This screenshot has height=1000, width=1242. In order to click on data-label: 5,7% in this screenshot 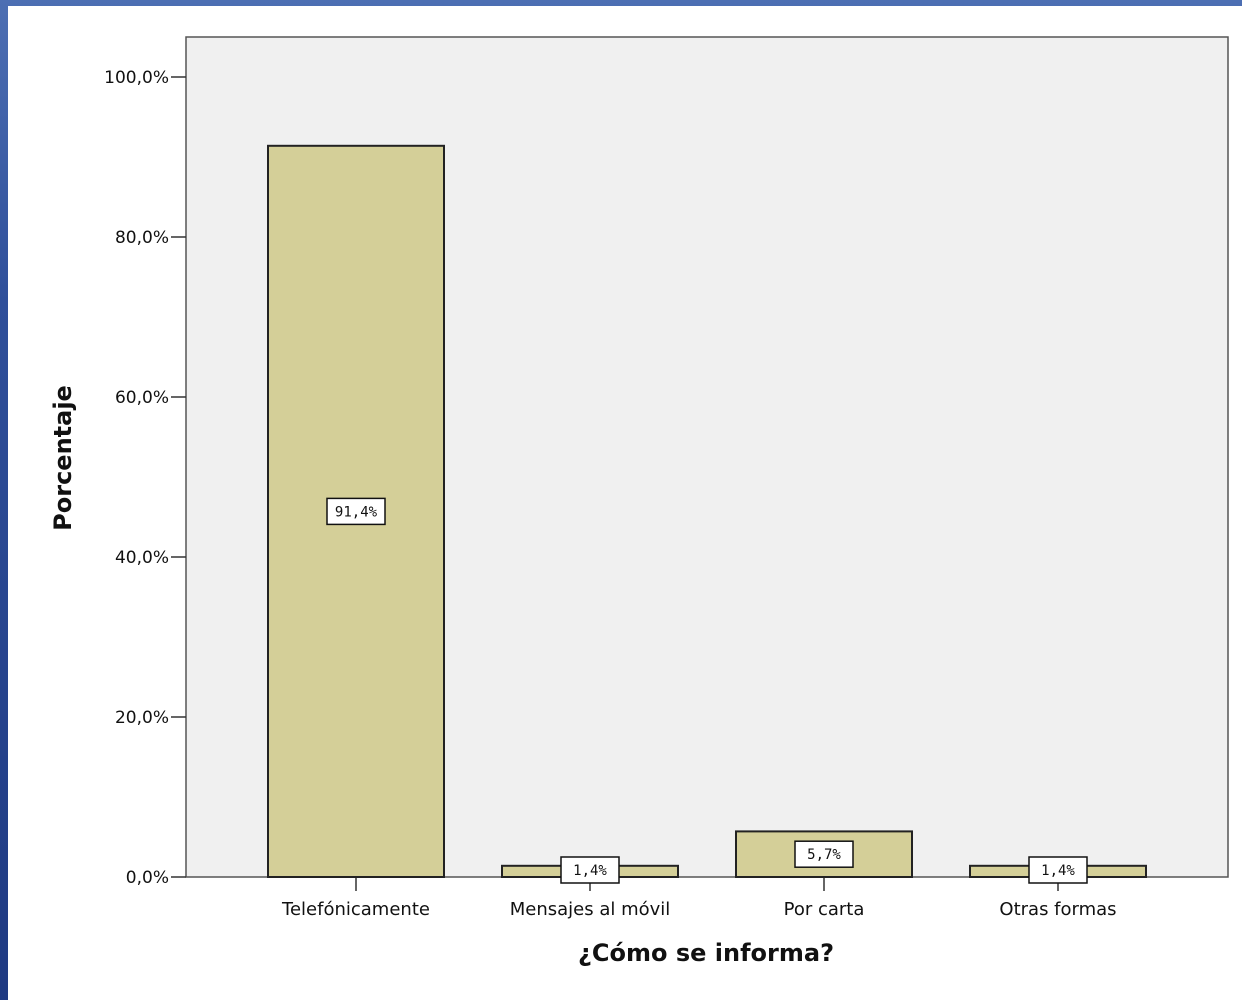, I will do `click(824, 855)`.